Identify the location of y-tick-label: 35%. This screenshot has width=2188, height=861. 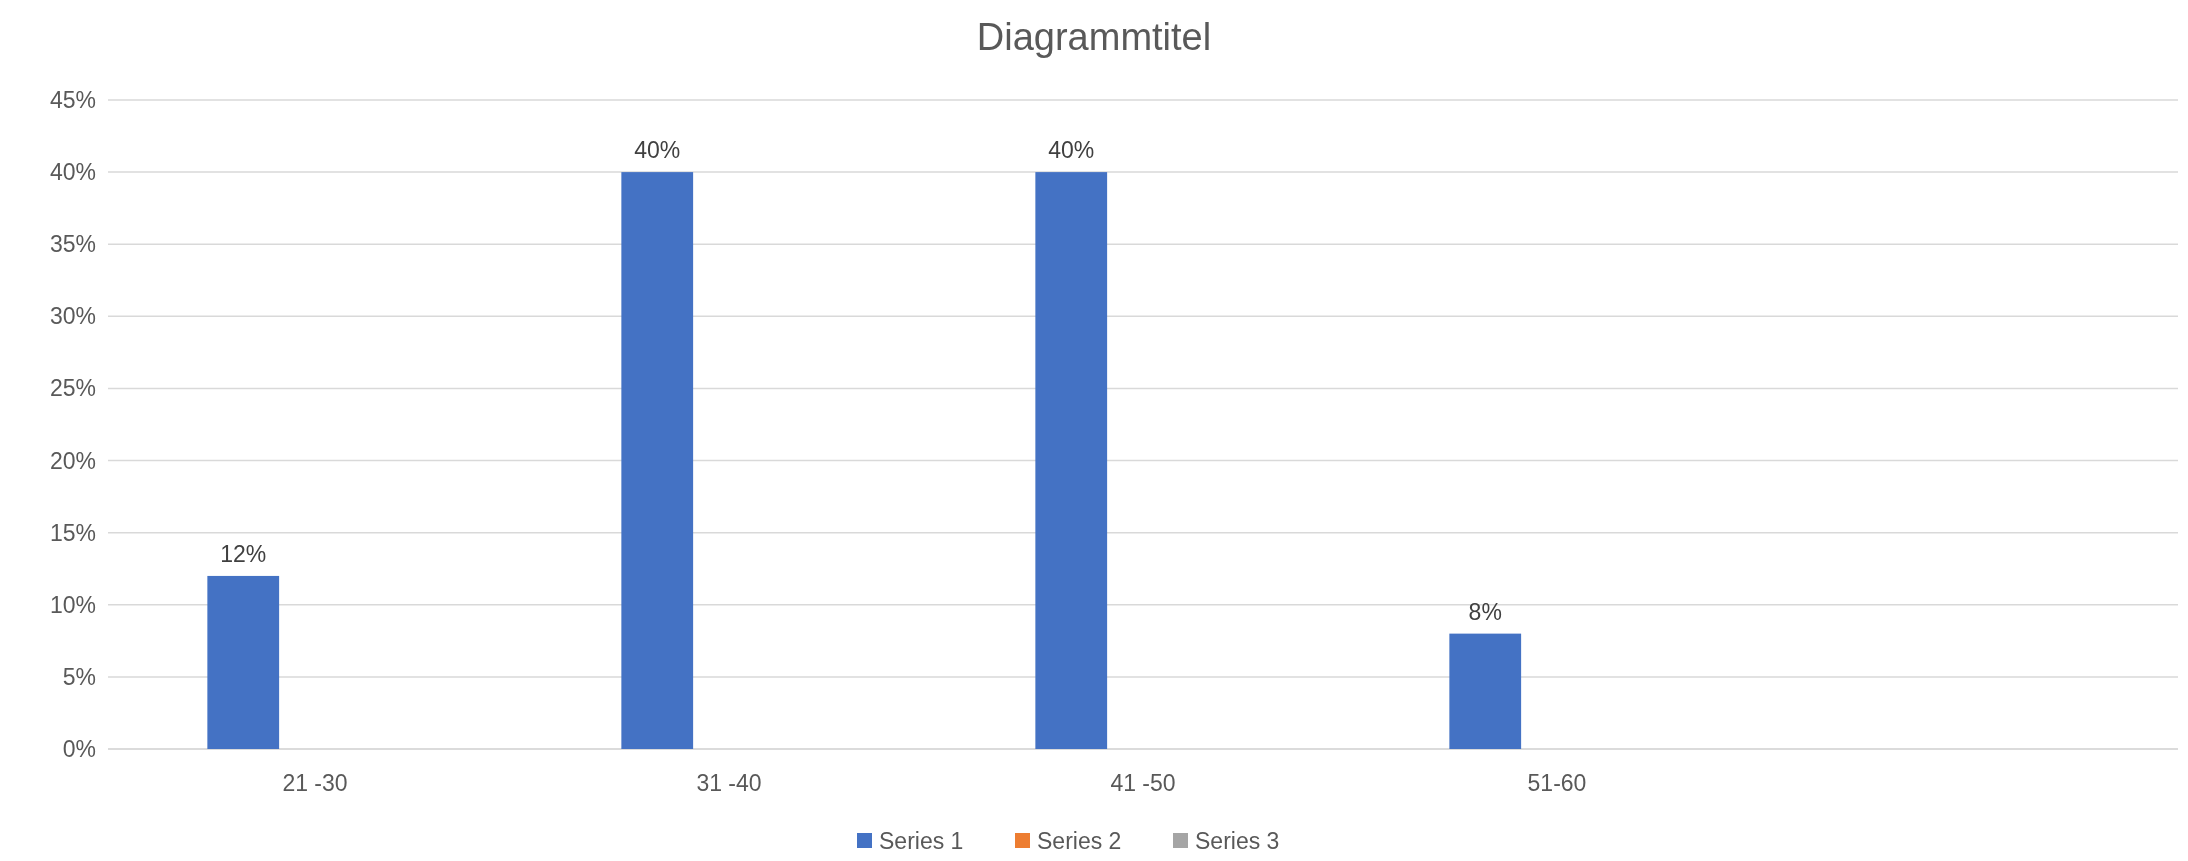
(72, 244).